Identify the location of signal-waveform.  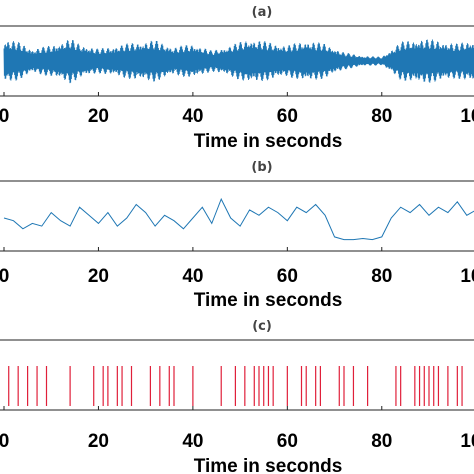
(238, 61).